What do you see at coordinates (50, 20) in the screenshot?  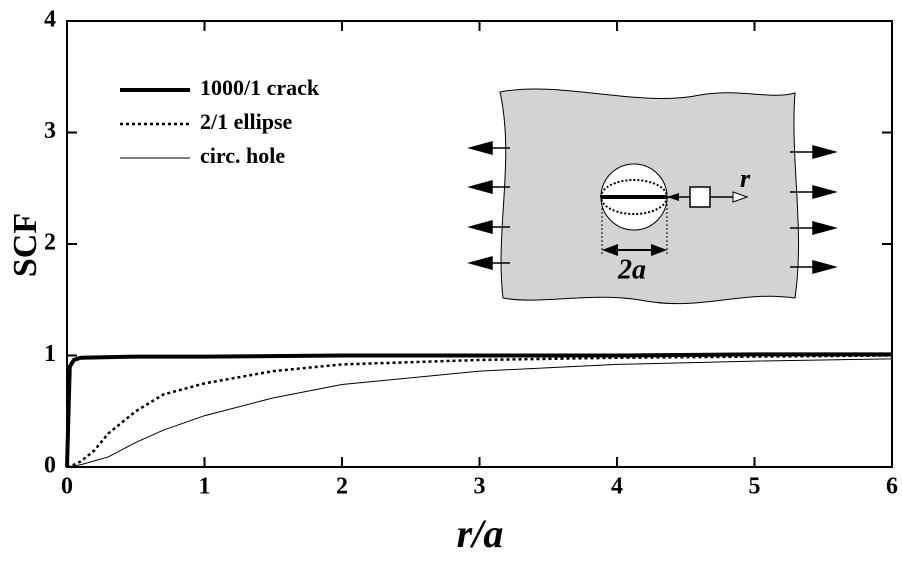 I see `y-tick-label: 4` at bounding box center [50, 20].